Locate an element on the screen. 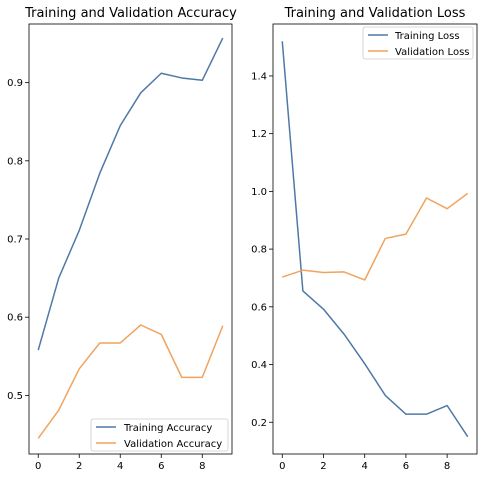 Image resolution: width=483 pixels, height=482 pixels. accuracy-legend: Training Accuracy Validation Accuracy is located at coordinates (159, 435).